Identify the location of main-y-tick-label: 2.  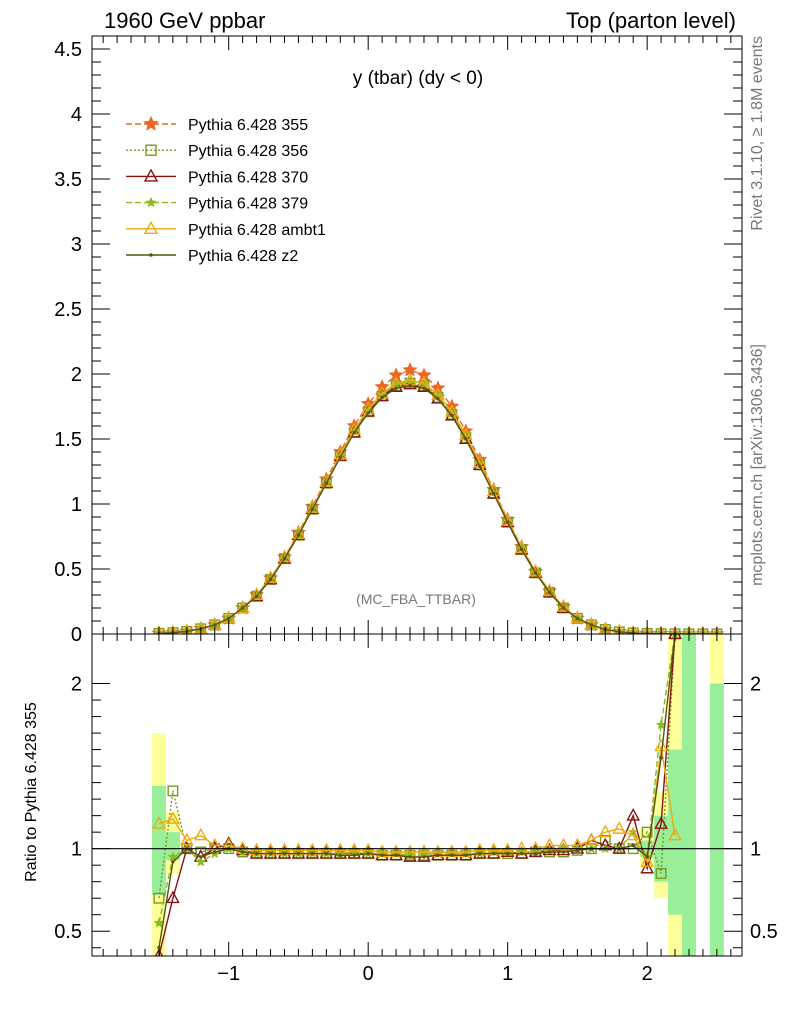
(76, 375).